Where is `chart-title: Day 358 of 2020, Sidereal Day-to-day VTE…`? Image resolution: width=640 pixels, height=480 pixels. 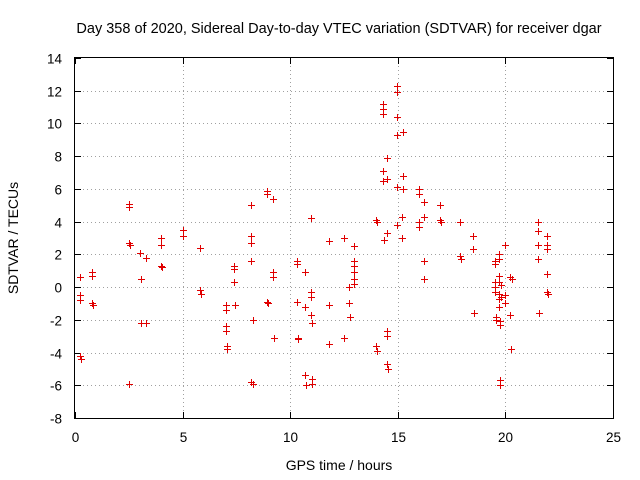
chart-title: Day 358 of 2020, Sidereal Day-to-day VTE… is located at coordinates (338, 29).